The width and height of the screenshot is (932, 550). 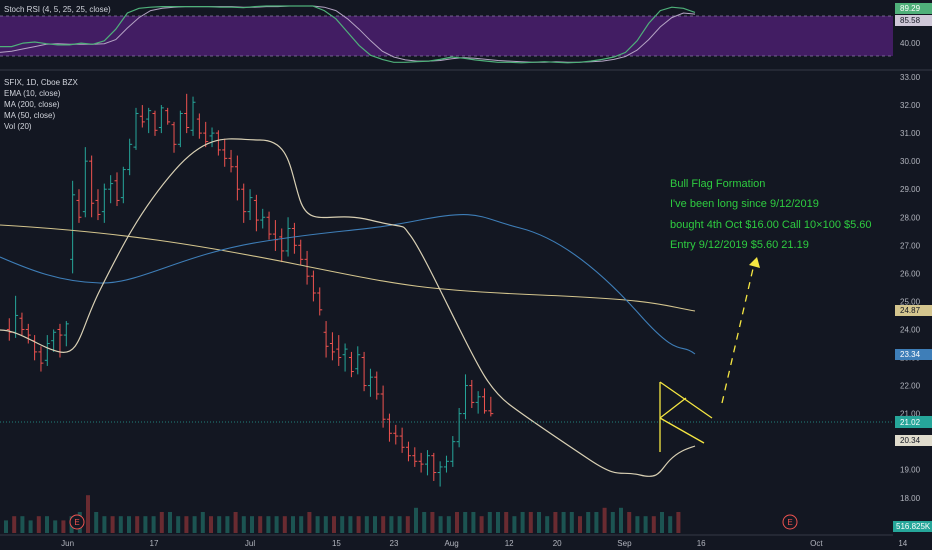 What do you see at coordinates (744, 204) in the screenshot?
I see `annotation-line-2: I've been long since 9/12/2019` at bounding box center [744, 204].